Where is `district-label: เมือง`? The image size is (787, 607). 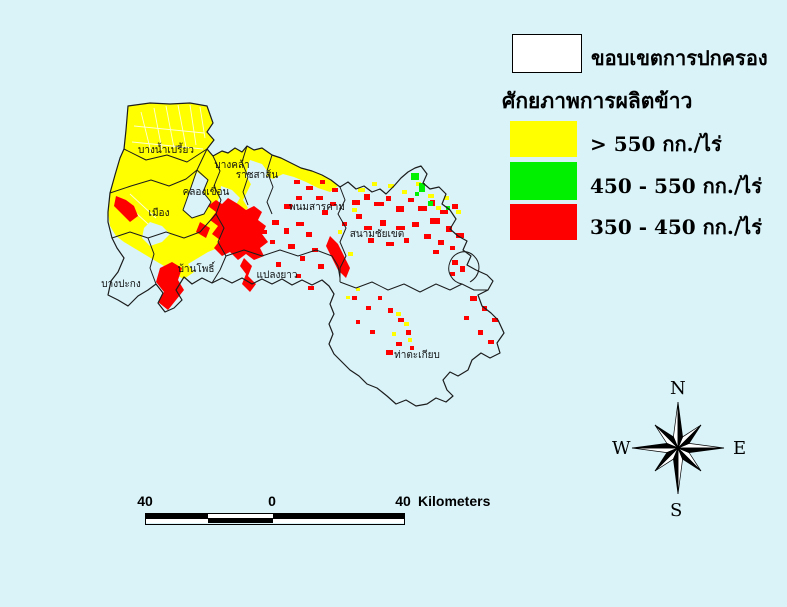
district-label: เมือง is located at coordinates (159, 213).